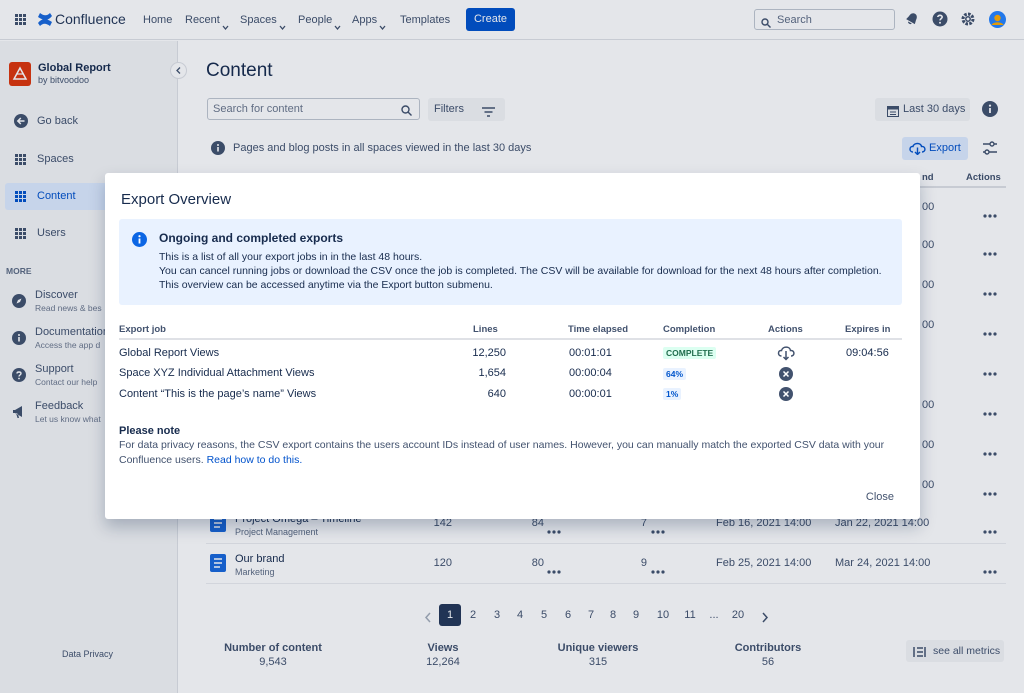  What do you see at coordinates (738, 614) in the screenshot?
I see `page-number: 20` at bounding box center [738, 614].